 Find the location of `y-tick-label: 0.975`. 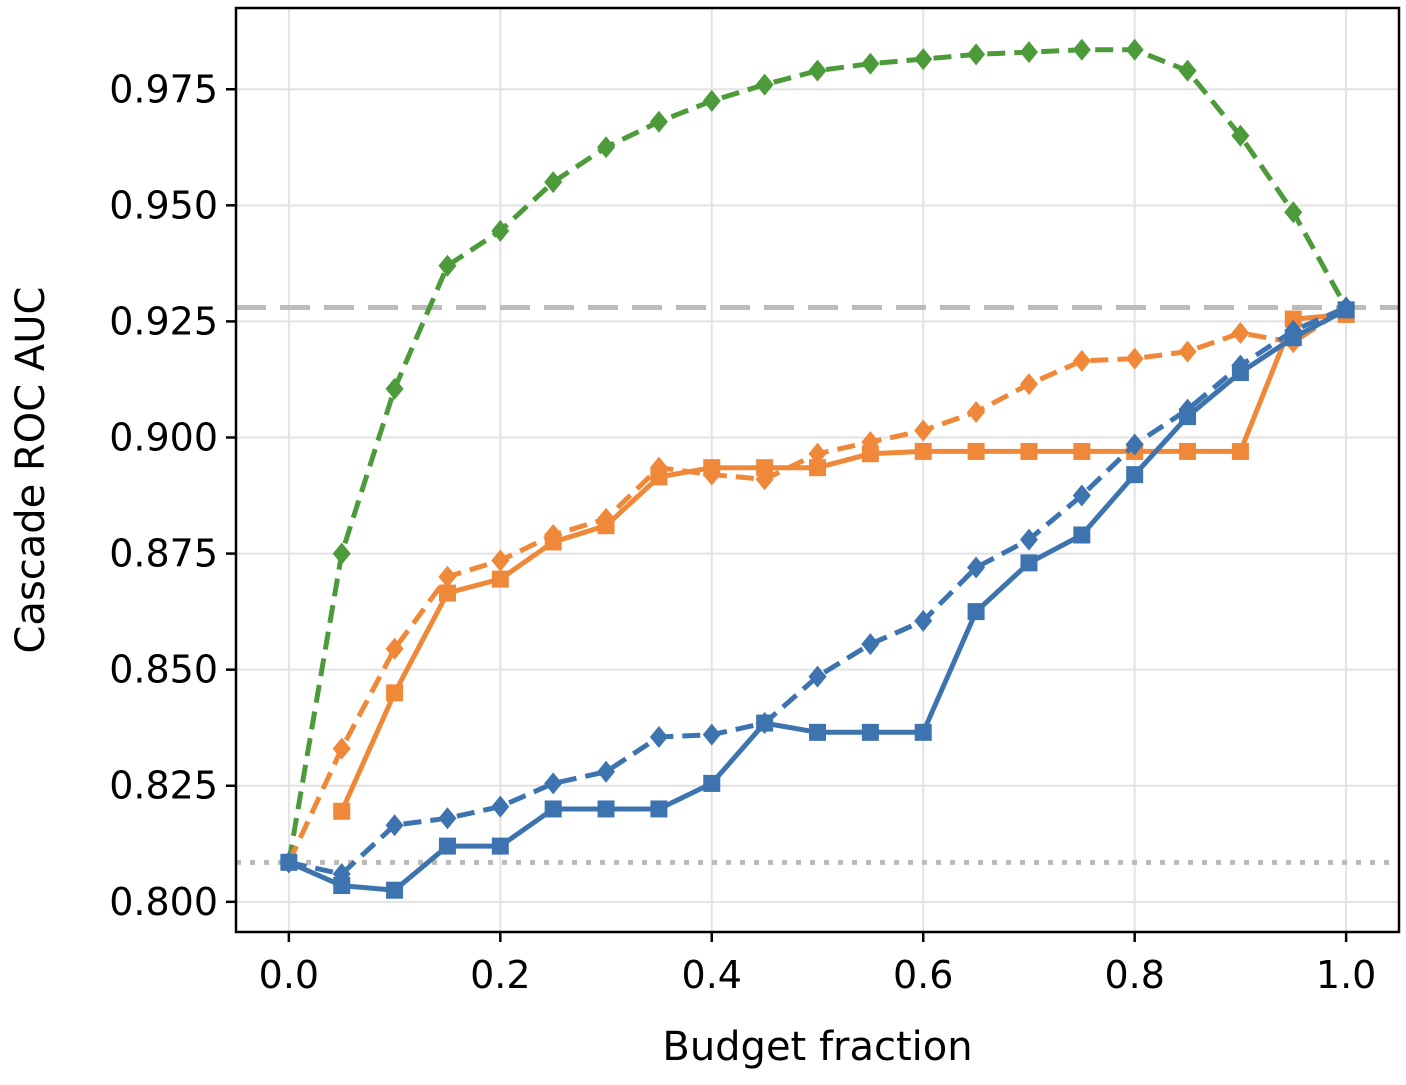

y-tick-label: 0.975 is located at coordinates (163, 89).